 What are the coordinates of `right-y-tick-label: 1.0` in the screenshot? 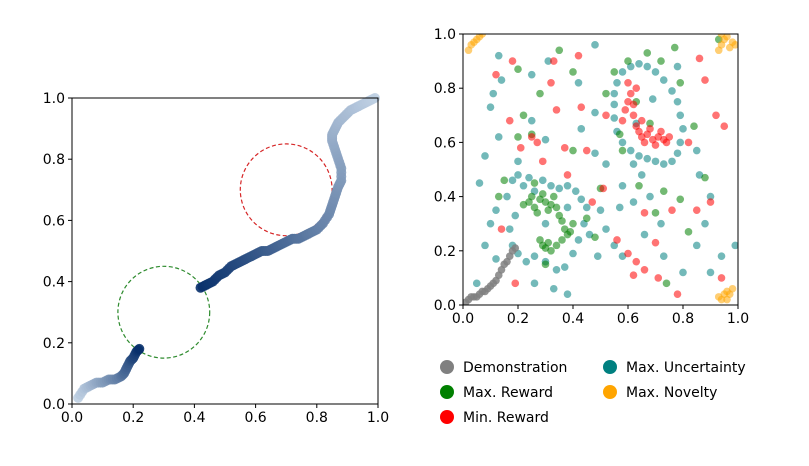 It's located at (445, 35).